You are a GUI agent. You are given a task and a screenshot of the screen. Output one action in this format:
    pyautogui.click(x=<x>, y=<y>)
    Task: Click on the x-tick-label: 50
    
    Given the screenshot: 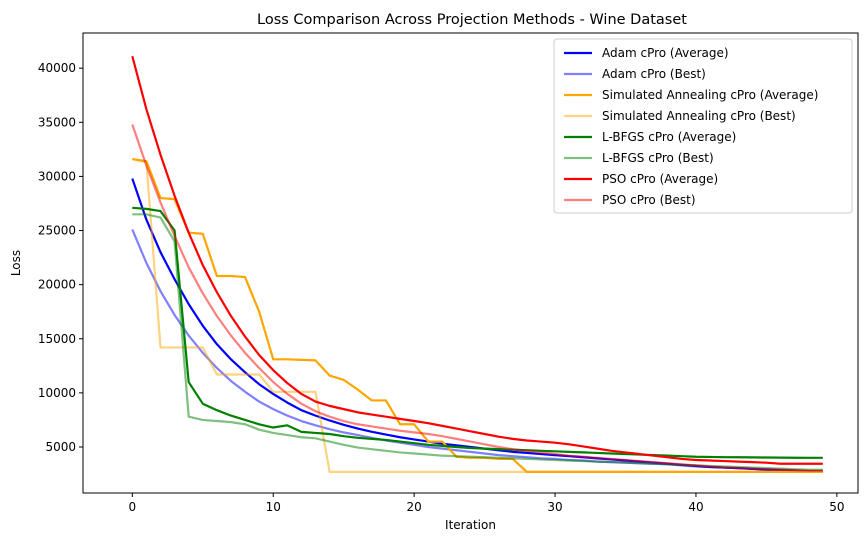 What is the action you would take?
    pyautogui.click(x=836, y=507)
    